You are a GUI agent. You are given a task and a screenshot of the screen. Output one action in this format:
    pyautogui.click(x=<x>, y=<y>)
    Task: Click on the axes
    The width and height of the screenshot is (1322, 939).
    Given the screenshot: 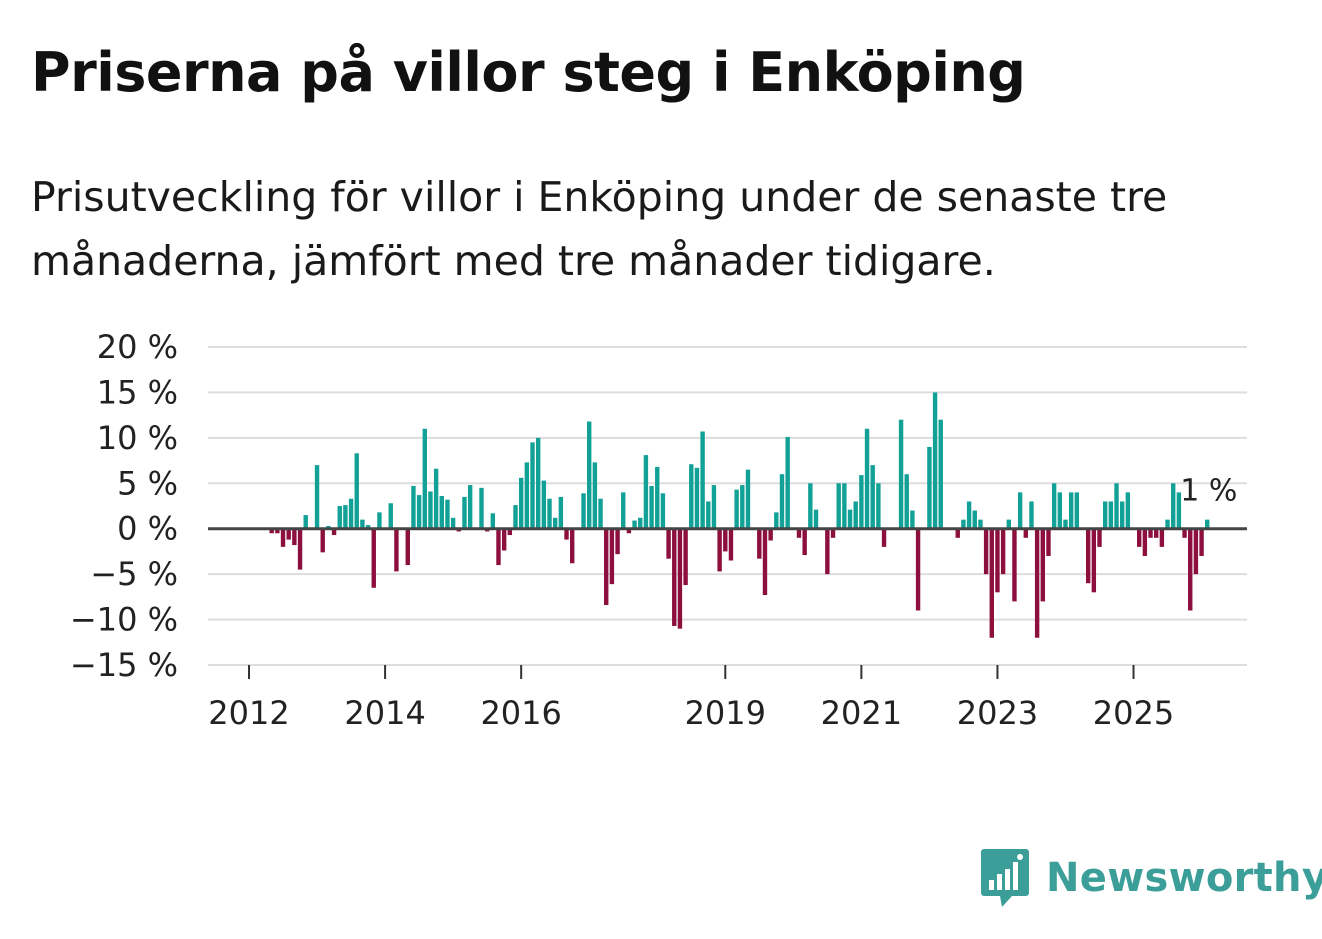 What is the action you would take?
    pyautogui.click(x=727, y=603)
    